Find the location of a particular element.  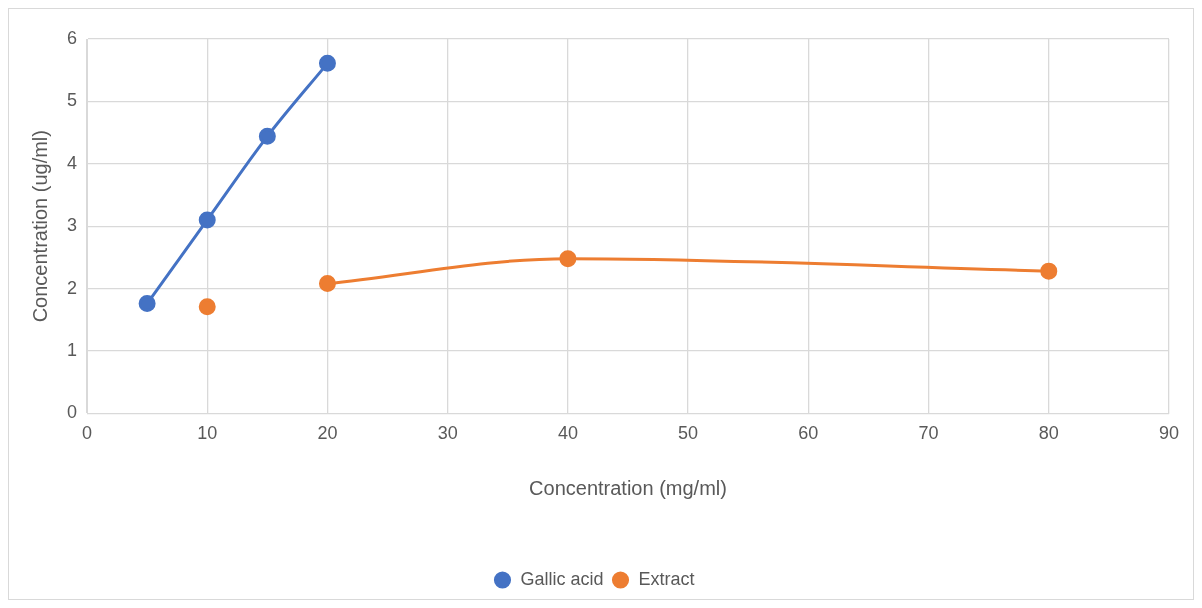

y-tick-label: 2 is located at coordinates (72, 287).